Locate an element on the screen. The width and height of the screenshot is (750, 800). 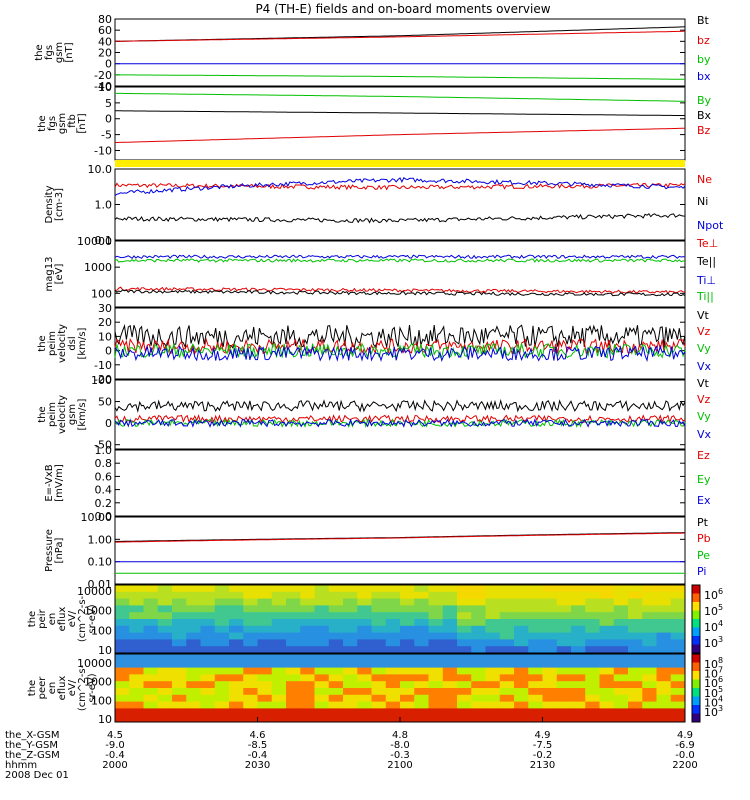
y-tick-label: 80 is located at coordinates (105, 19).